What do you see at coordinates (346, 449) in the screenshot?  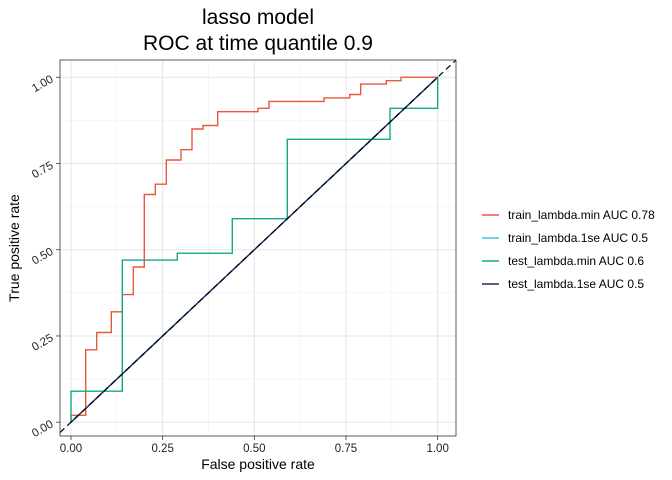 I see `x-tick-label: 0.75` at bounding box center [346, 449].